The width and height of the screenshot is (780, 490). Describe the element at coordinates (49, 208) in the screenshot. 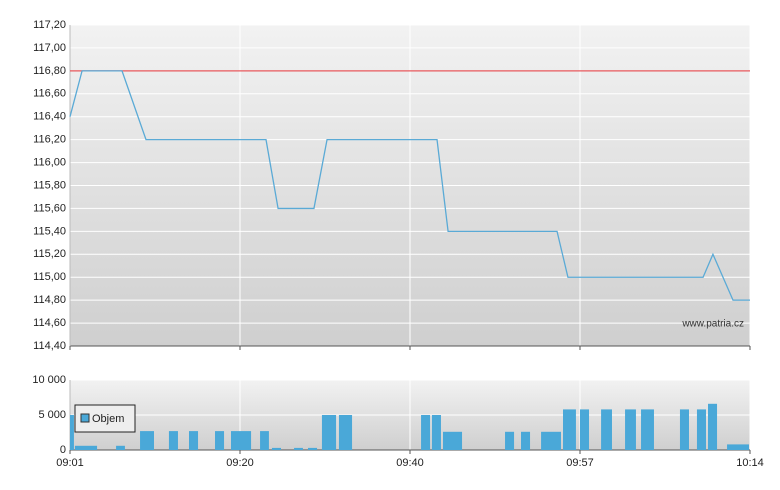

I see `y-tick-label: 115,60` at that location.